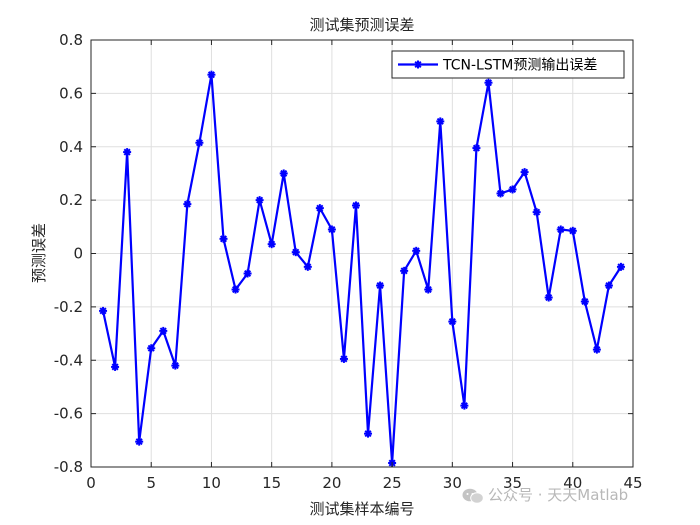 The width and height of the screenshot is (700, 525). Describe the element at coordinates (68, 307) in the screenshot. I see `y-tick-label: -0.2` at that location.